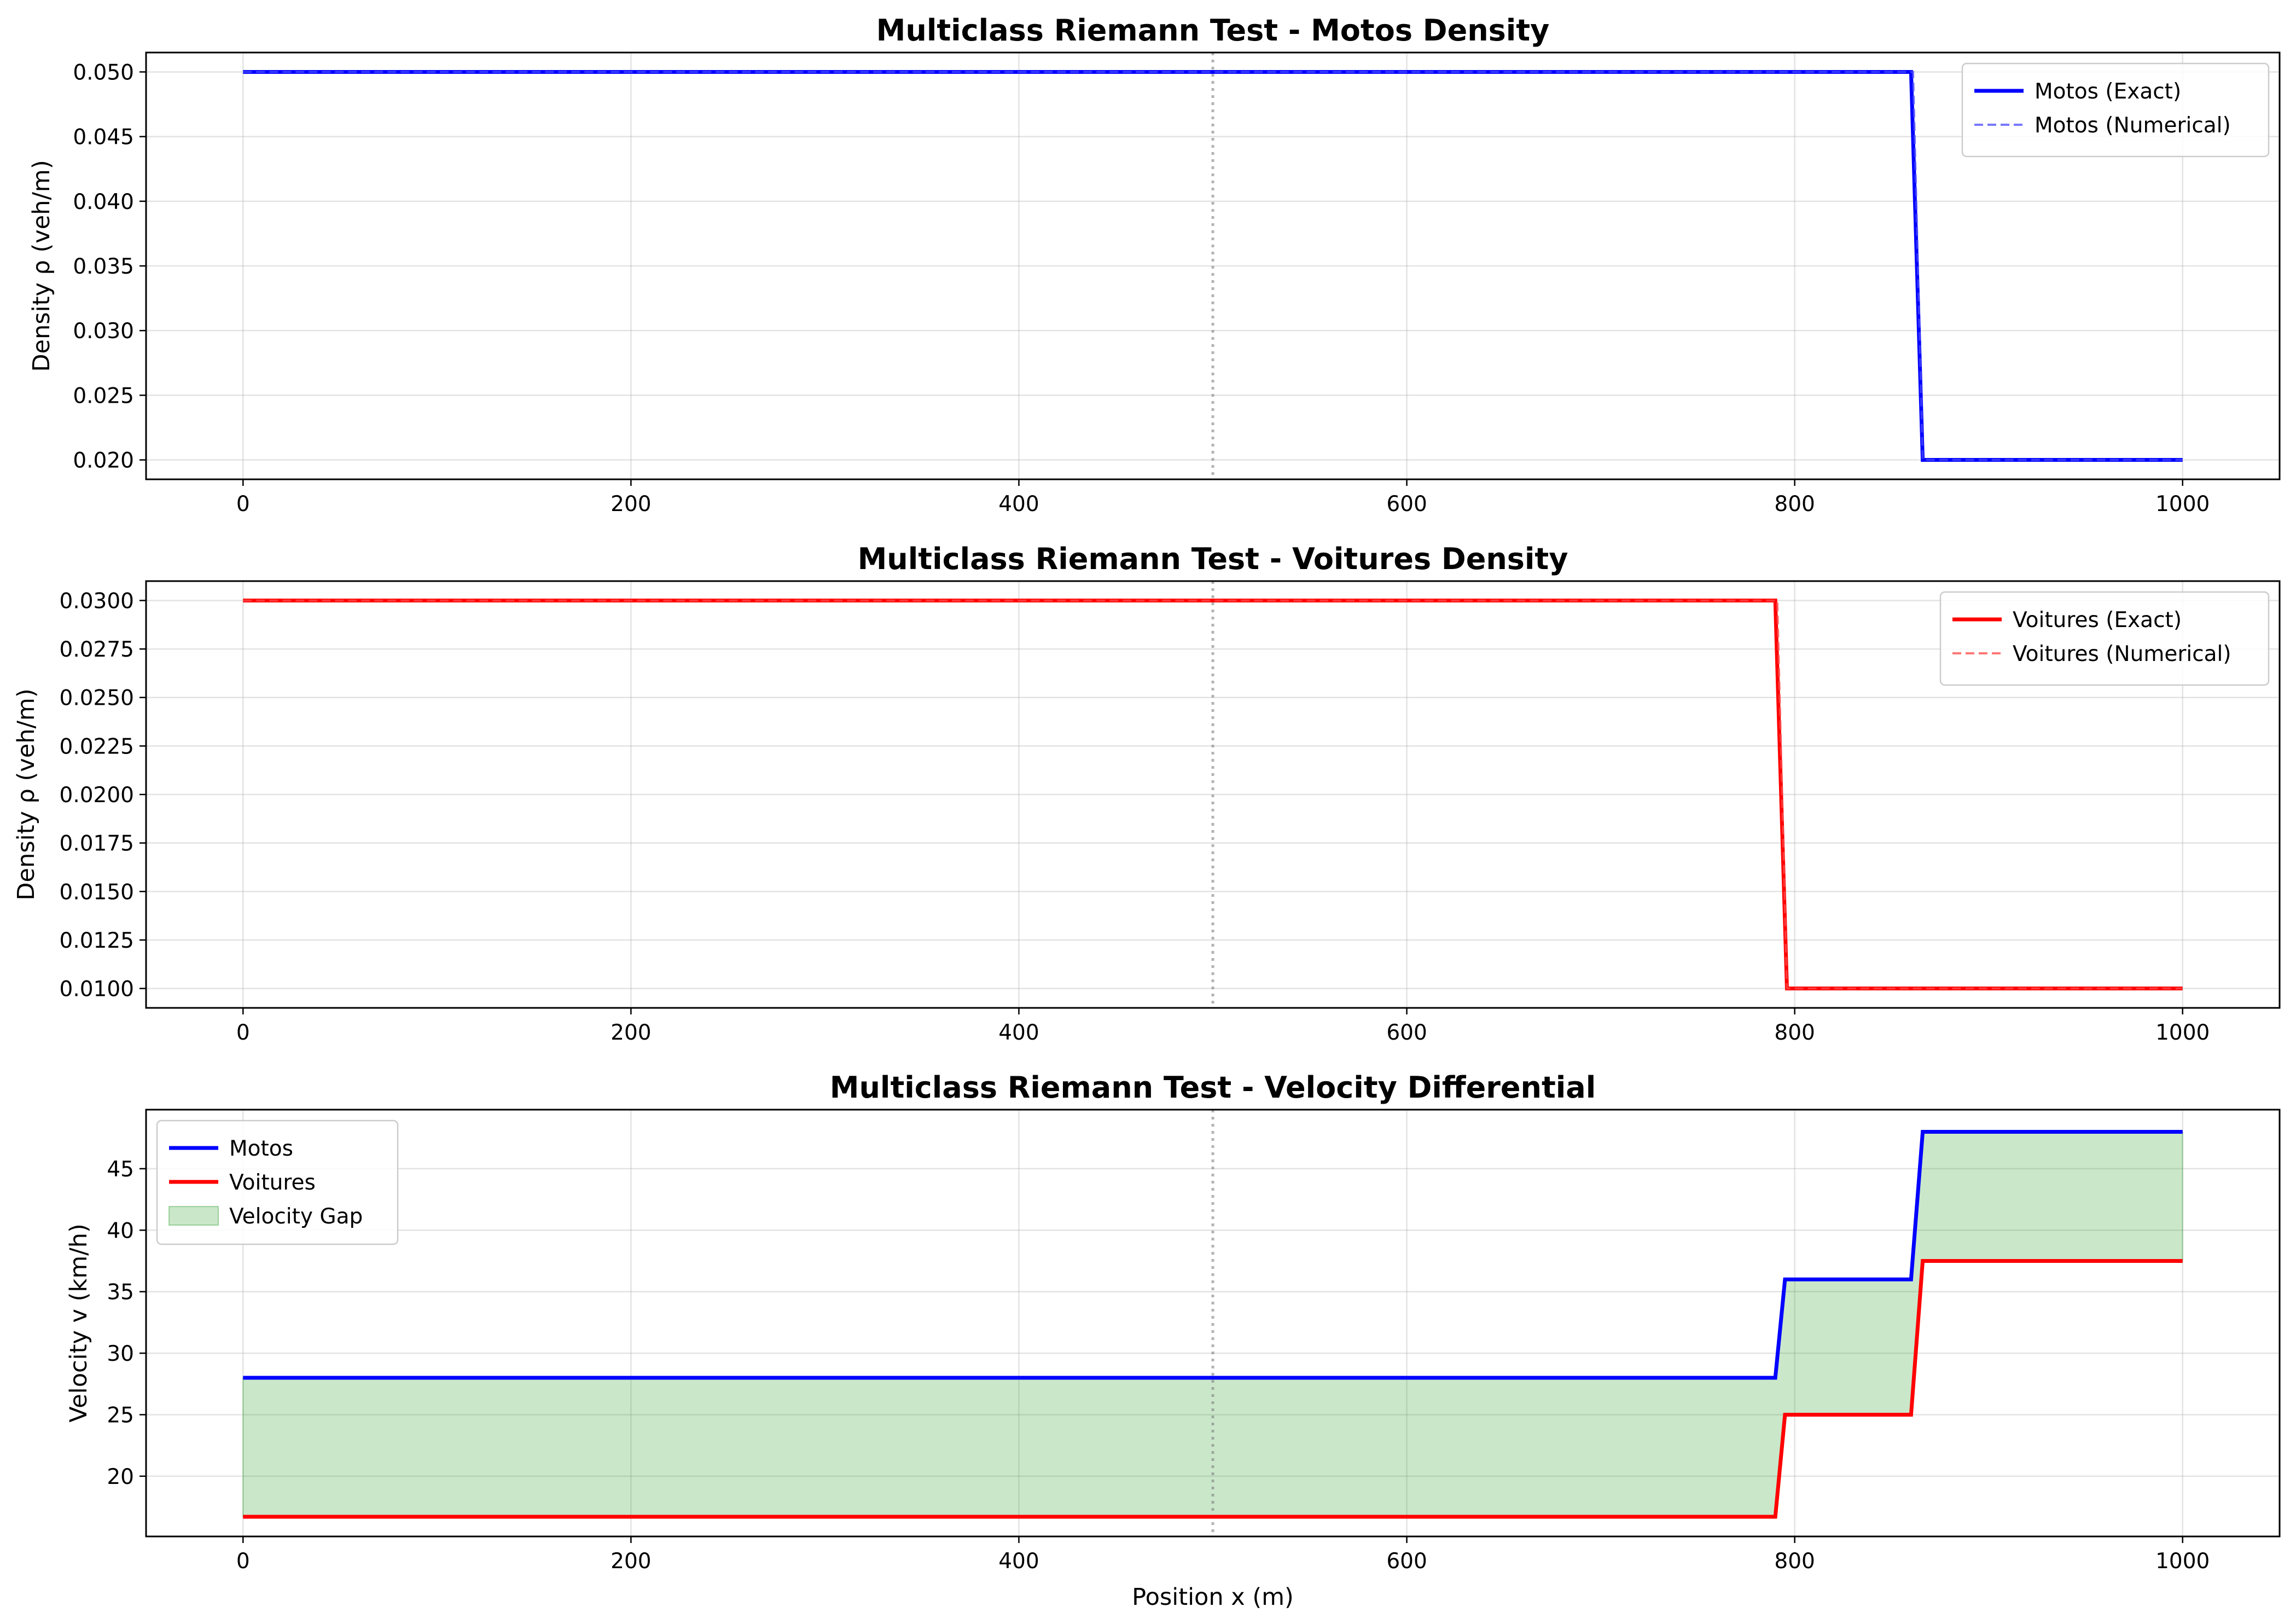  I want to click on y-tick-label: 0.0300, so click(97, 601).